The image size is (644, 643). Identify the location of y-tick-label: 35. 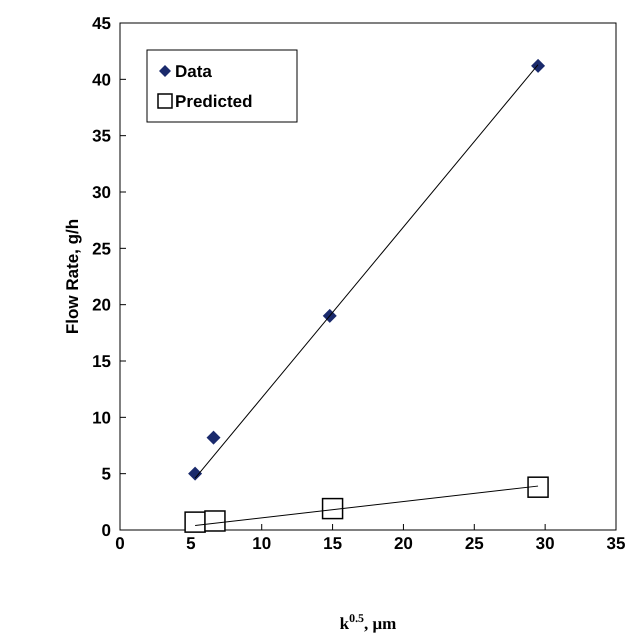
(101, 136).